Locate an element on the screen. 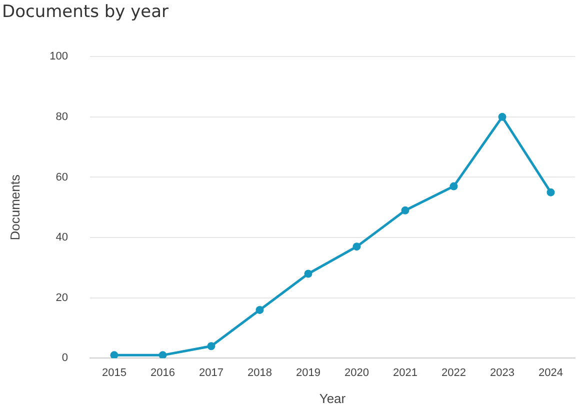 This screenshot has width=579, height=411. y-tick-label: 40 is located at coordinates (62, 238).